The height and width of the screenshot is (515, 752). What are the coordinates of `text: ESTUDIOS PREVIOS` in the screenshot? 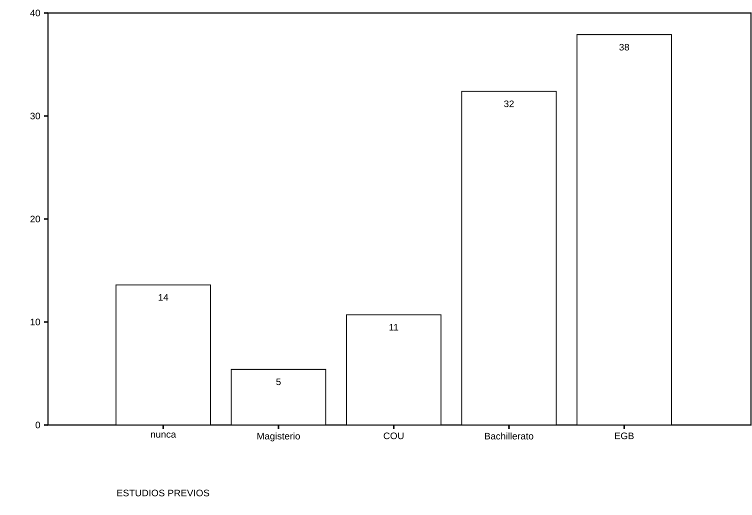 It's located at (163, 493).